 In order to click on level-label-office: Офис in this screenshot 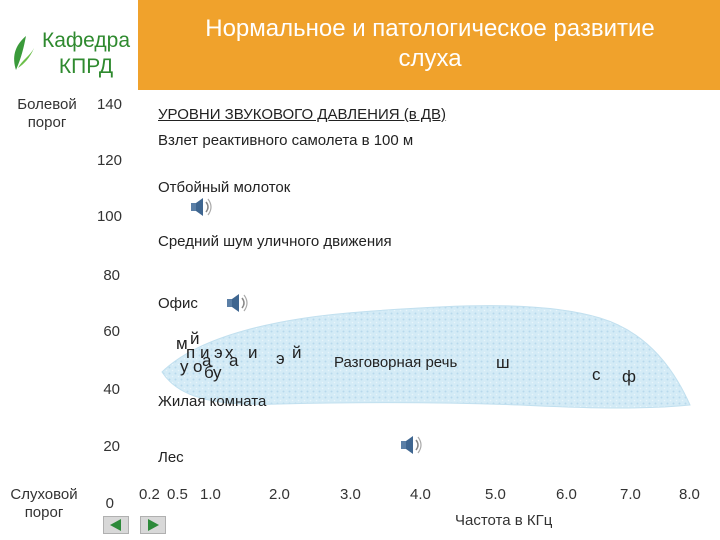, I will do `click(178, 303)`.